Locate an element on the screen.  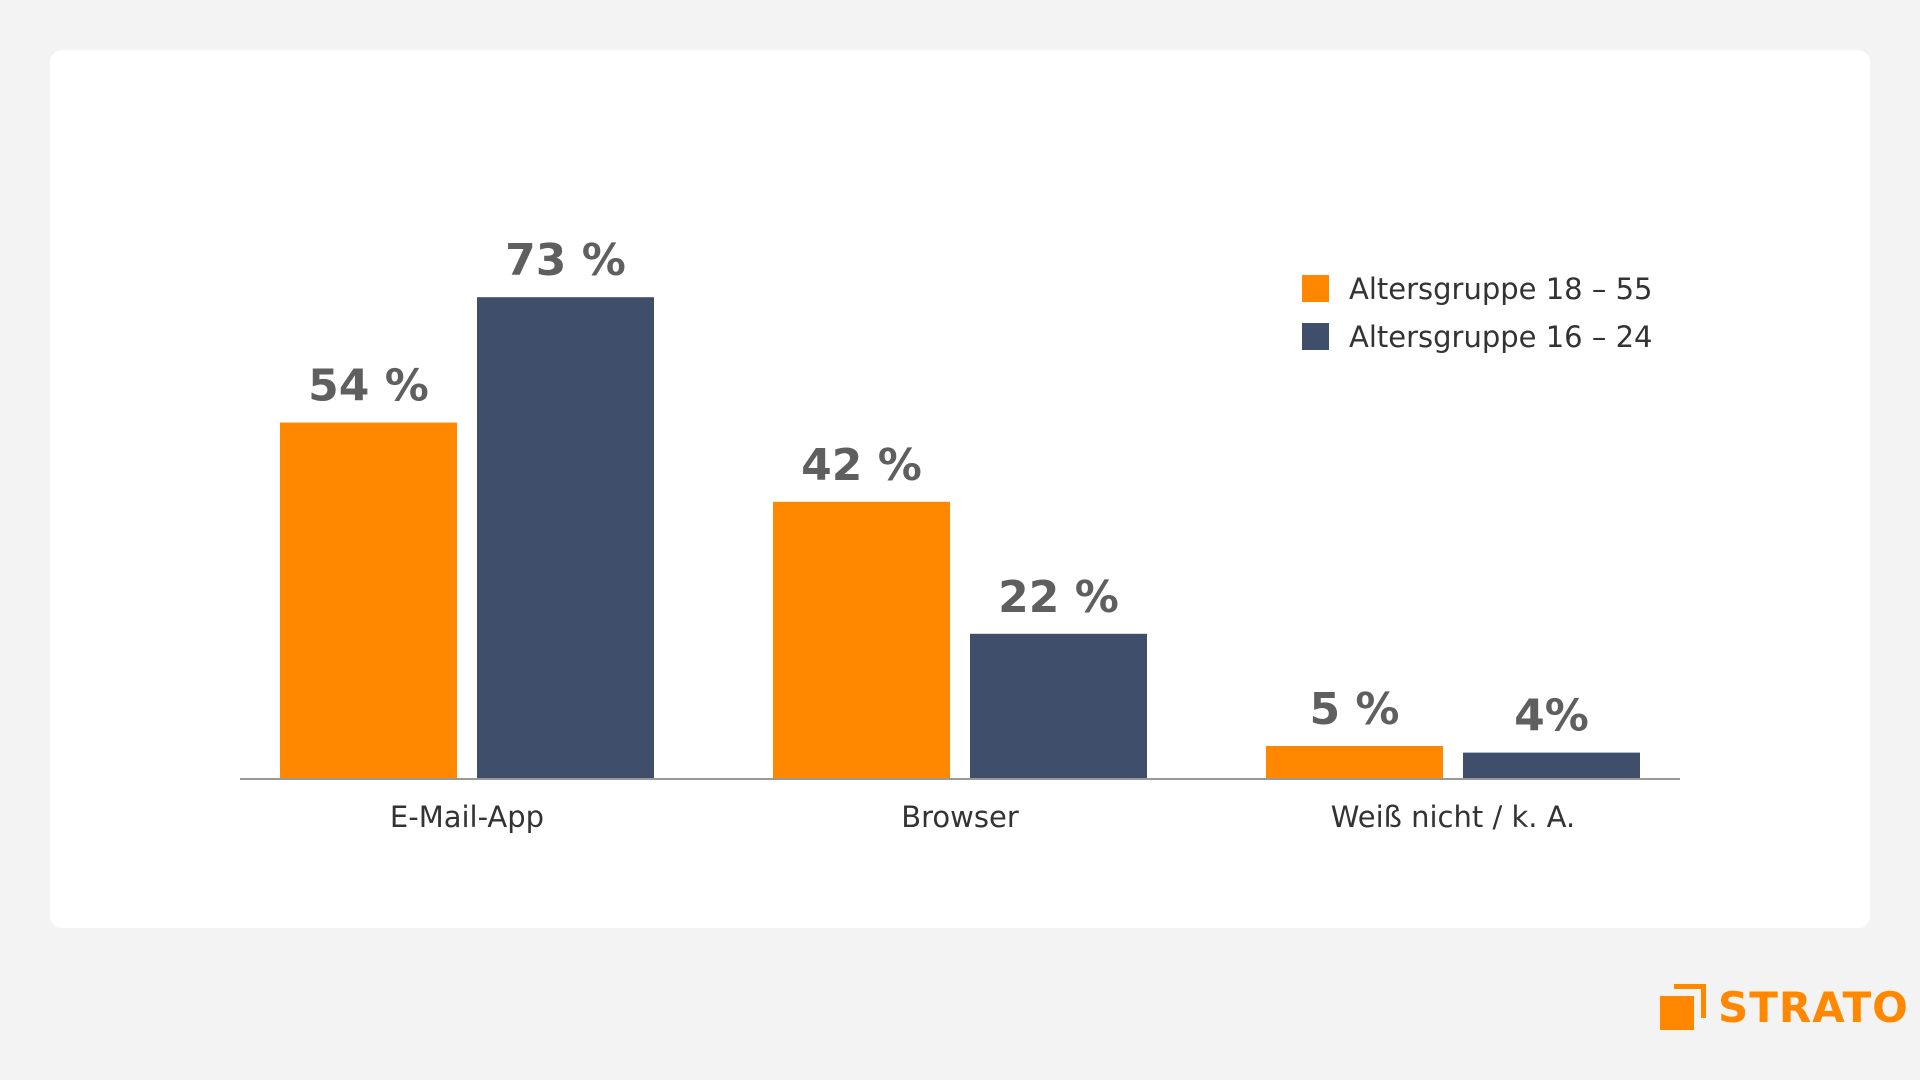
legend: Altersgruppe 18 – 55 Altersgruppe 16 – 24 is located at coordinates (1477, 313).